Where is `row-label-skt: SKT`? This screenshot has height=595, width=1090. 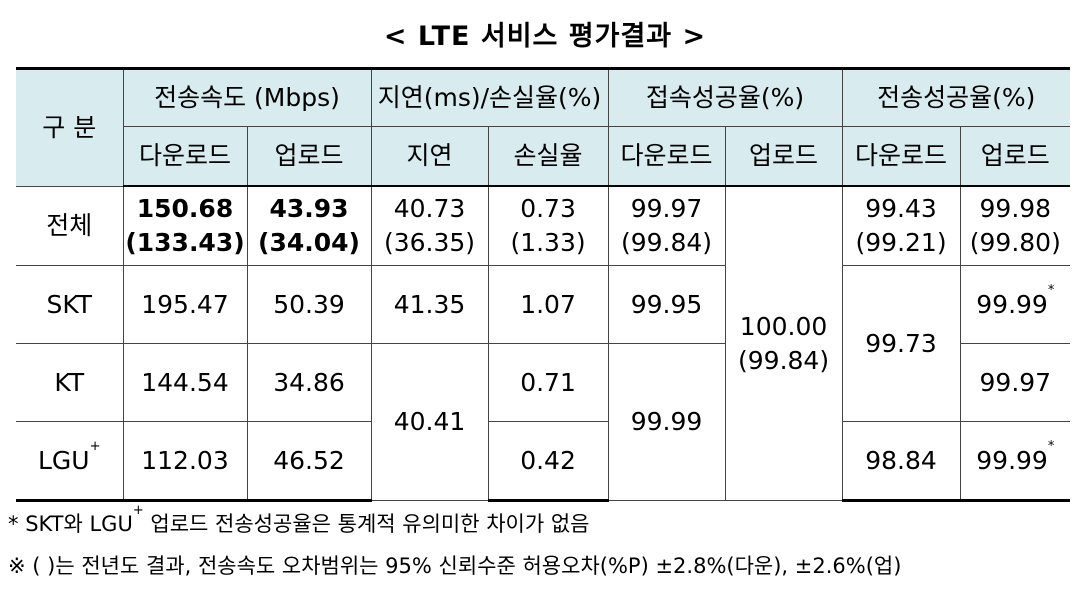
row-label-skt: SKT is located at coordinates (70, 304).